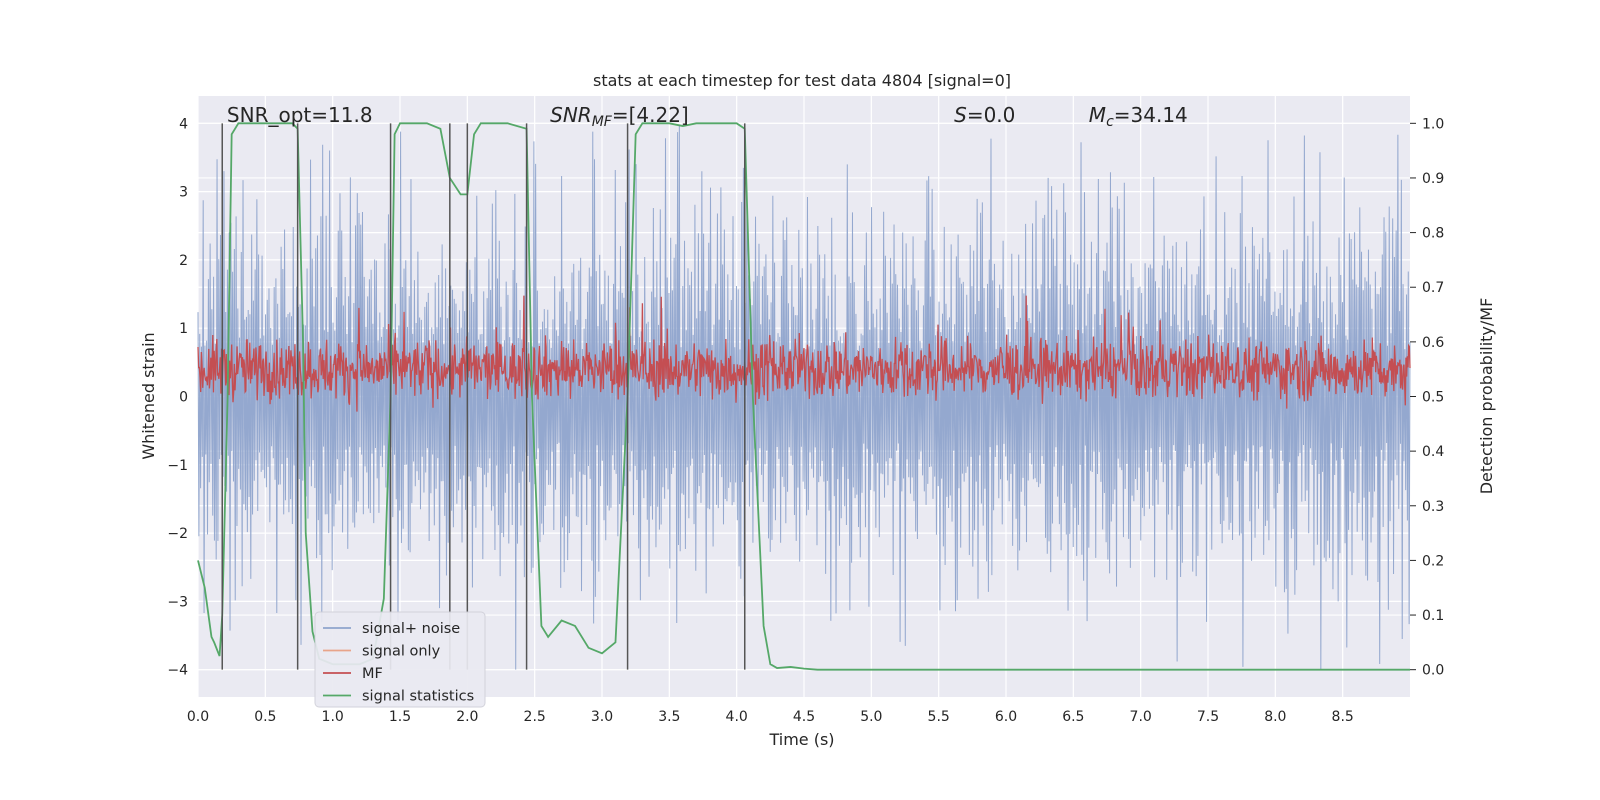  I want to click on x-tick-label: 0.0, so click(198, 717).